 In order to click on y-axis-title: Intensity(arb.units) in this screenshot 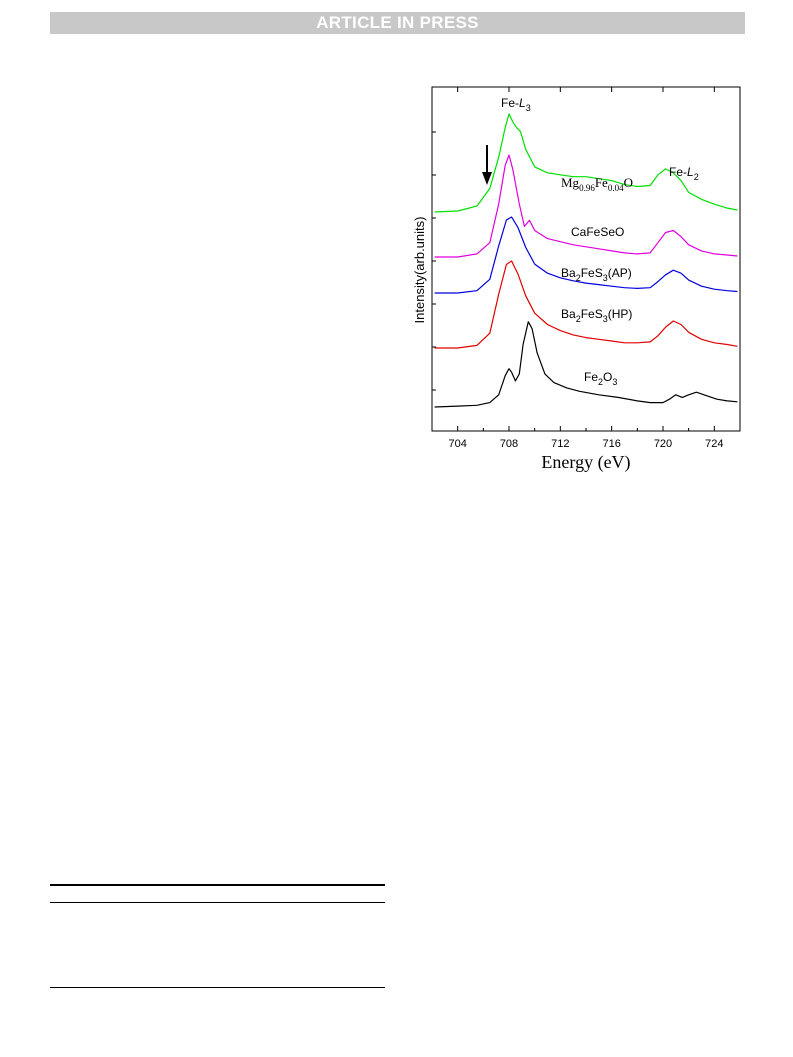, I will do `click(419, 270)`.